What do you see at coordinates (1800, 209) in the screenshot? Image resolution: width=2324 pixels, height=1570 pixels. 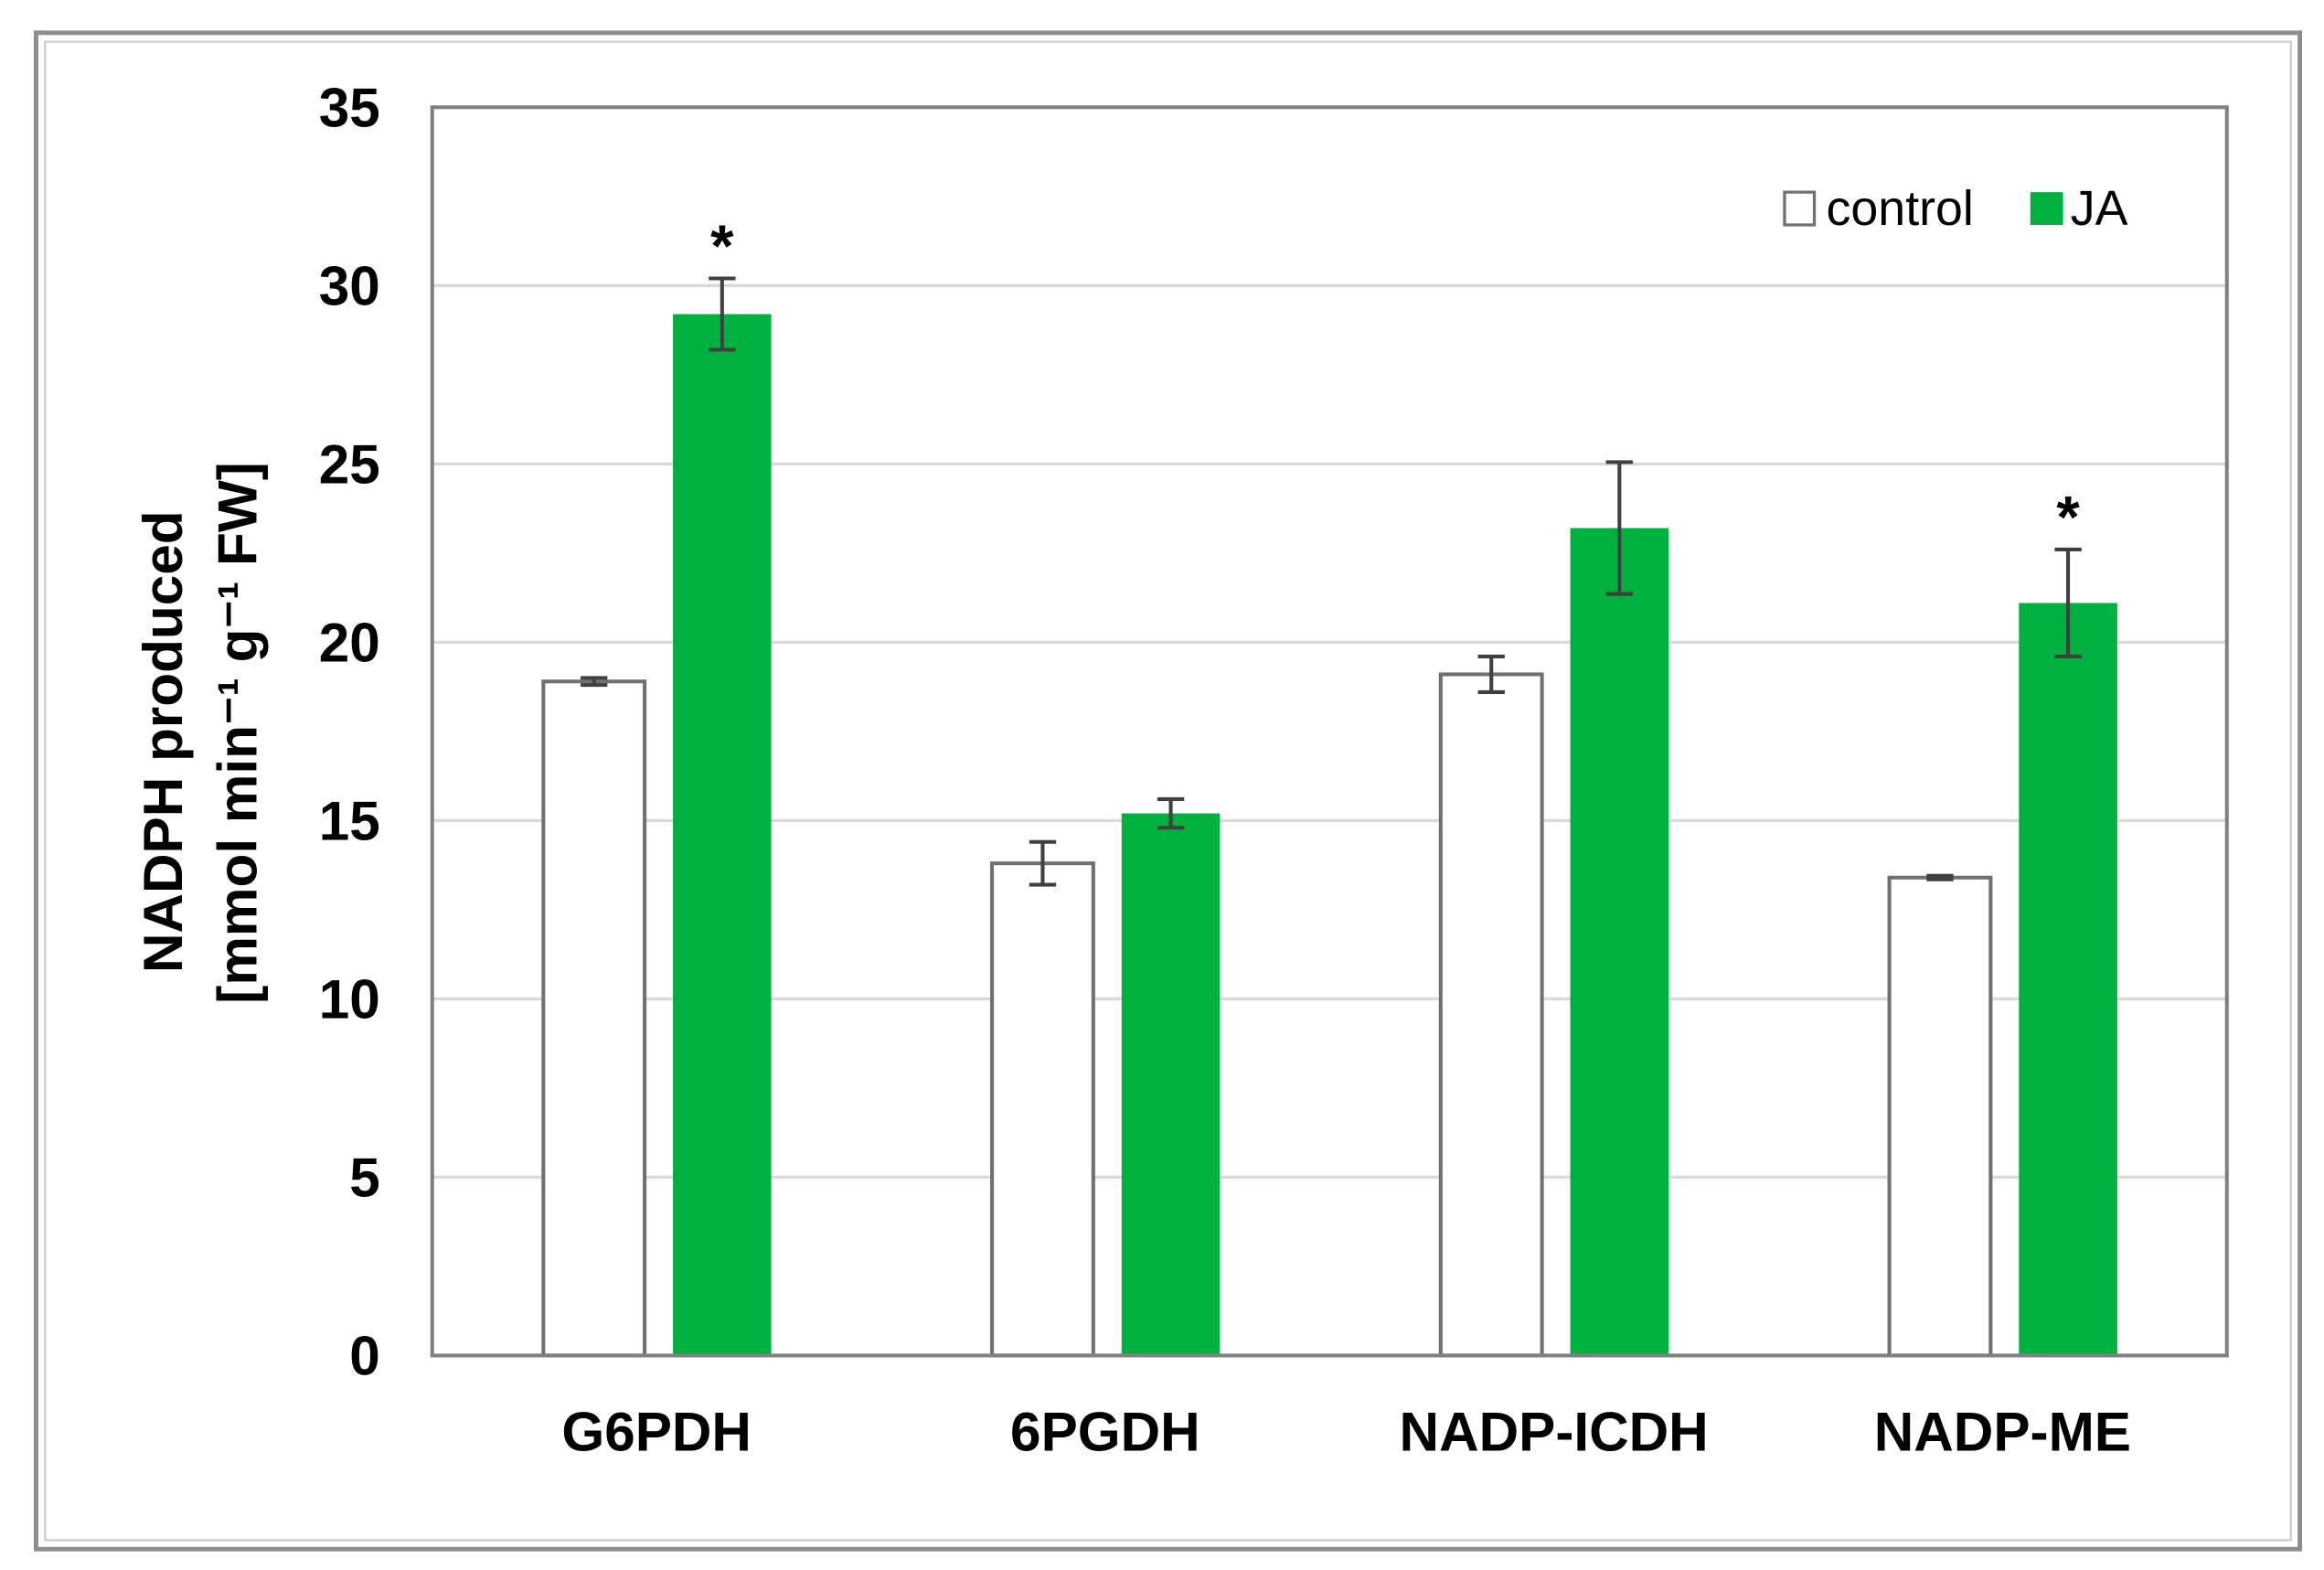 I see `legend-swatch-control` at bounding box center [1800, 209].